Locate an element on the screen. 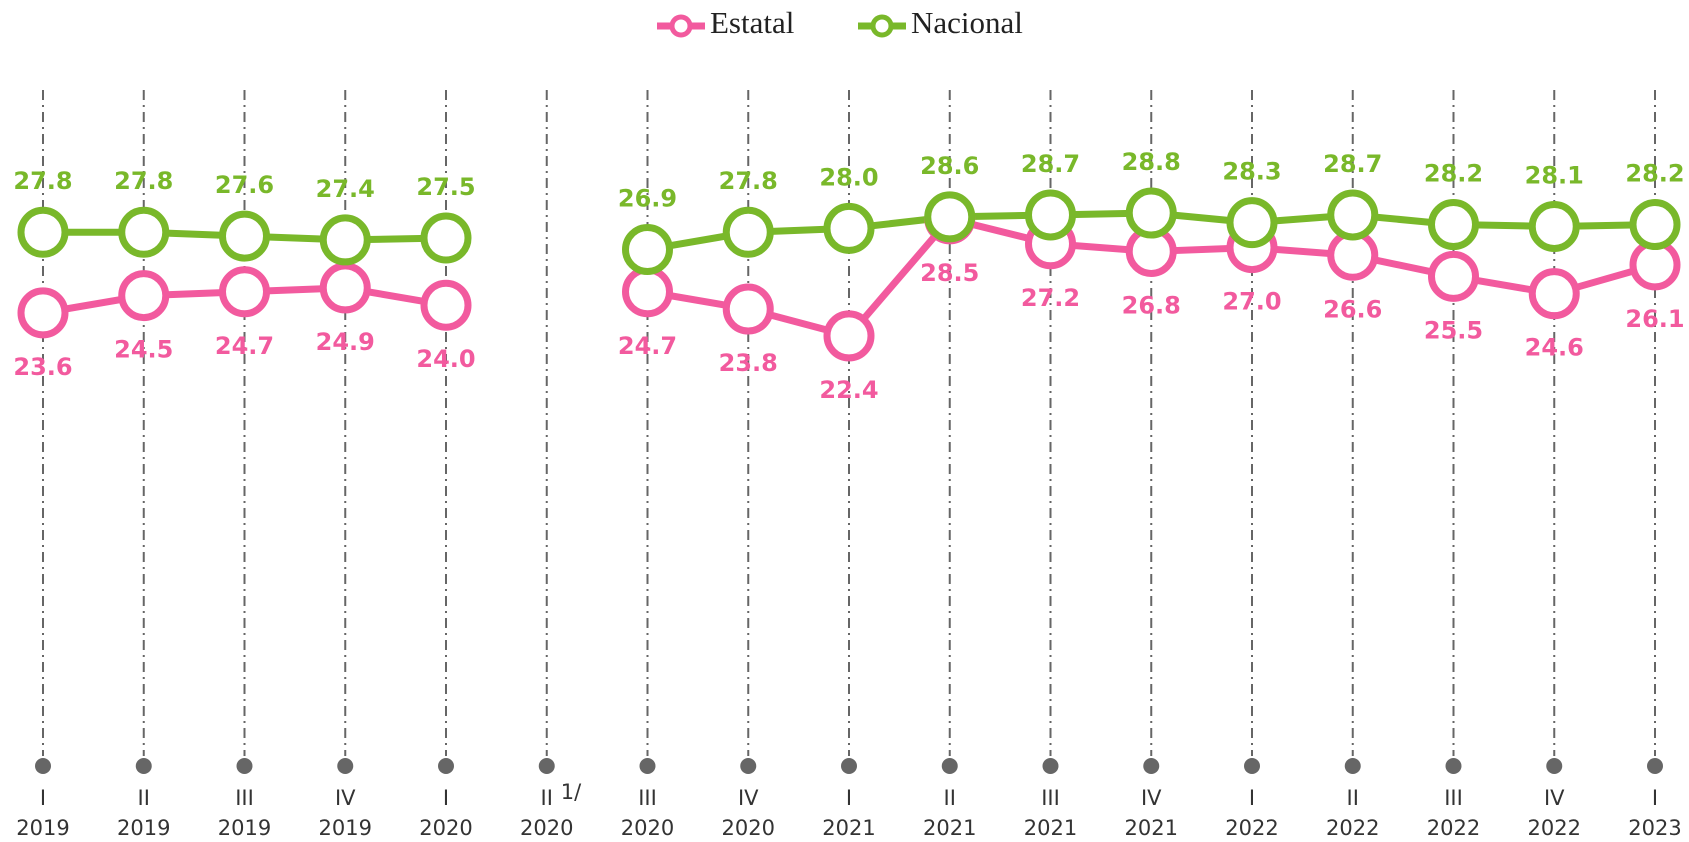 Image resolution: width=1689 pixels, height=842 pixels. data-label: 27.6 is located at coordinates (244, 185).